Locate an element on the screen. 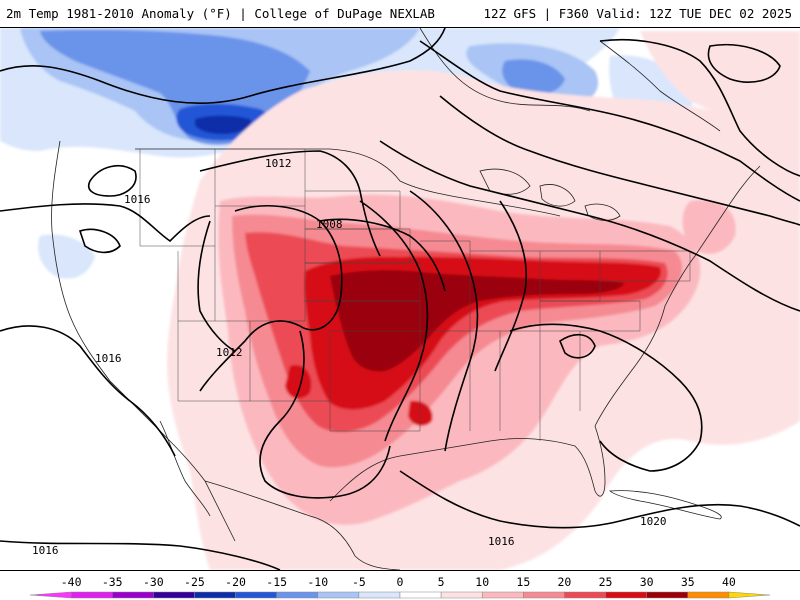  colorbar-tick-labels: -40 -35 -30 -25 -20 -15 -10 -5 0 5 10 15 20 25 30 35 40 is located at coordinates (398, 582).